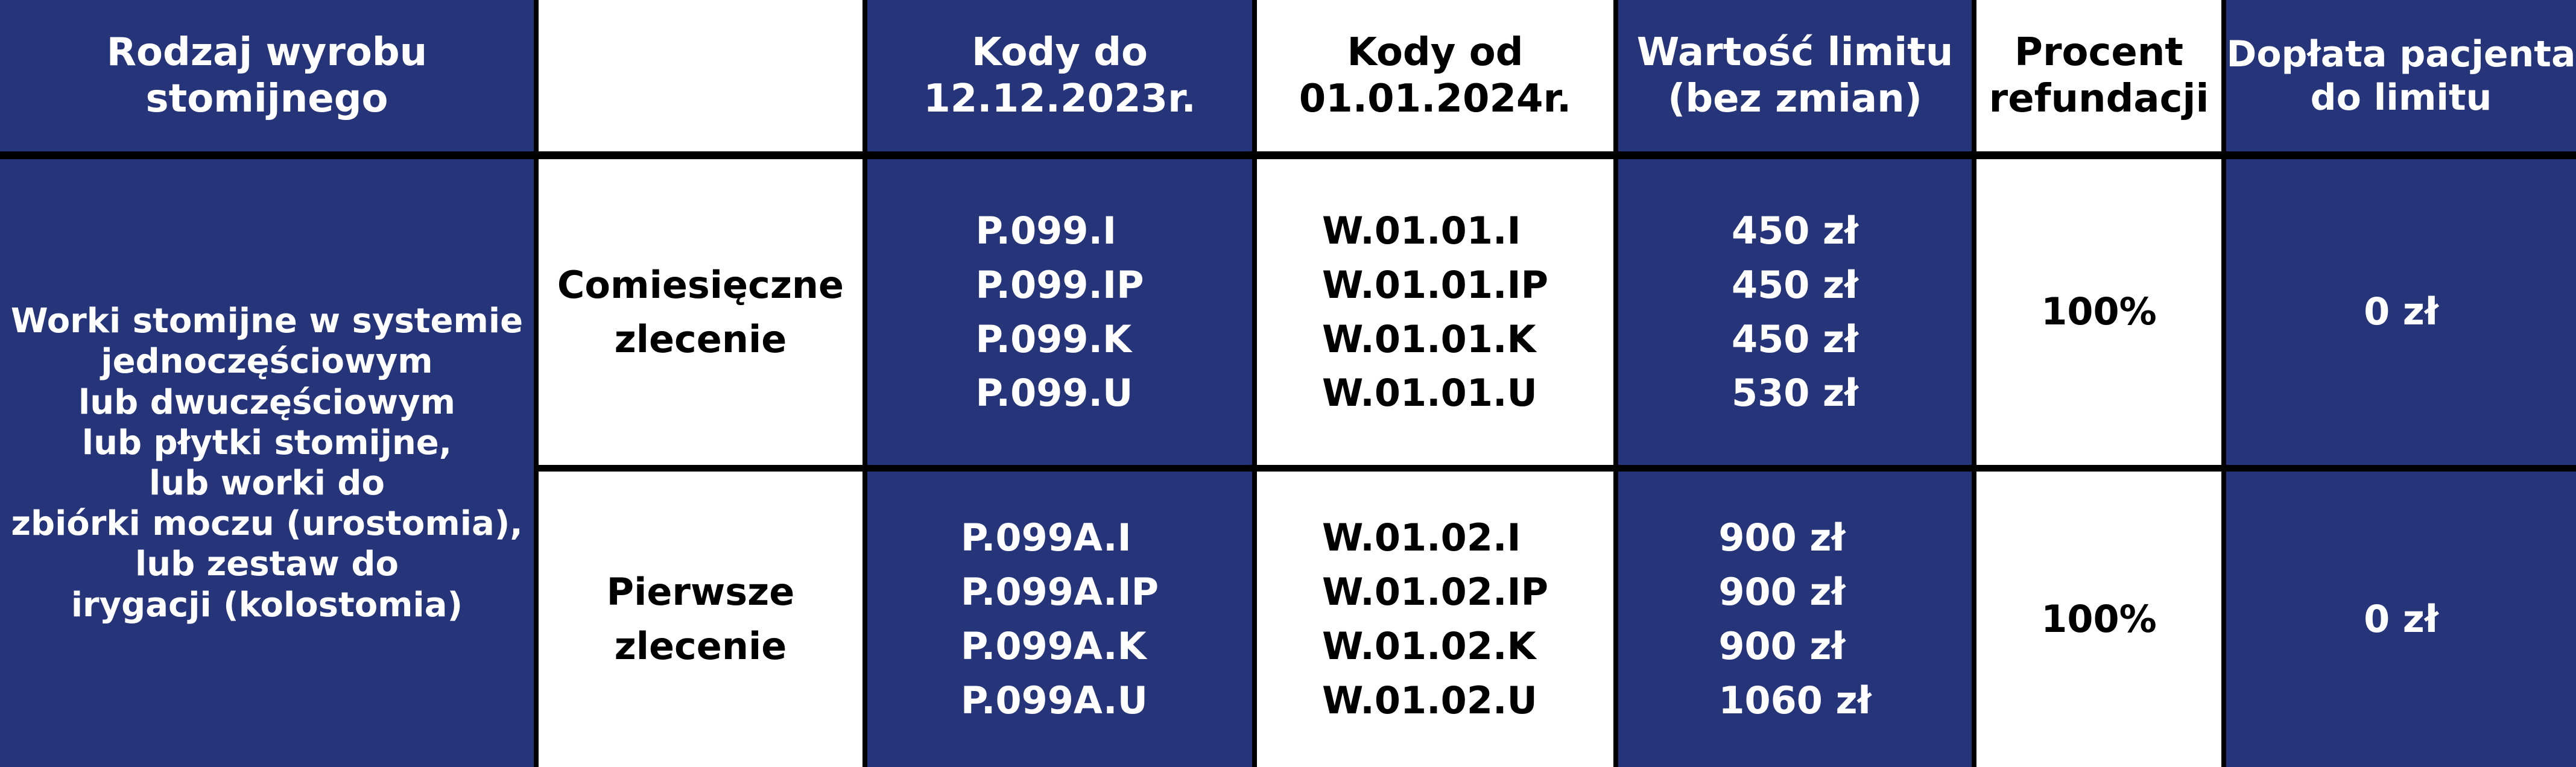 The height and width of the screenshot is (767, 2576). Describe the element at coordinates (1429, 700) in the screenshot. I see `text-line: W.01.02.U` at that location.